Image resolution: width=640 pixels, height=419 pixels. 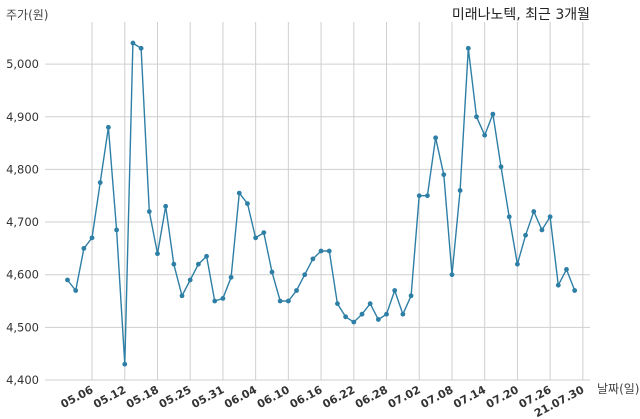 What do you see at coordinates (273, 397) in the screenshot?
I see `x-tick-label: 06.10` at bounding box center [273, 397].